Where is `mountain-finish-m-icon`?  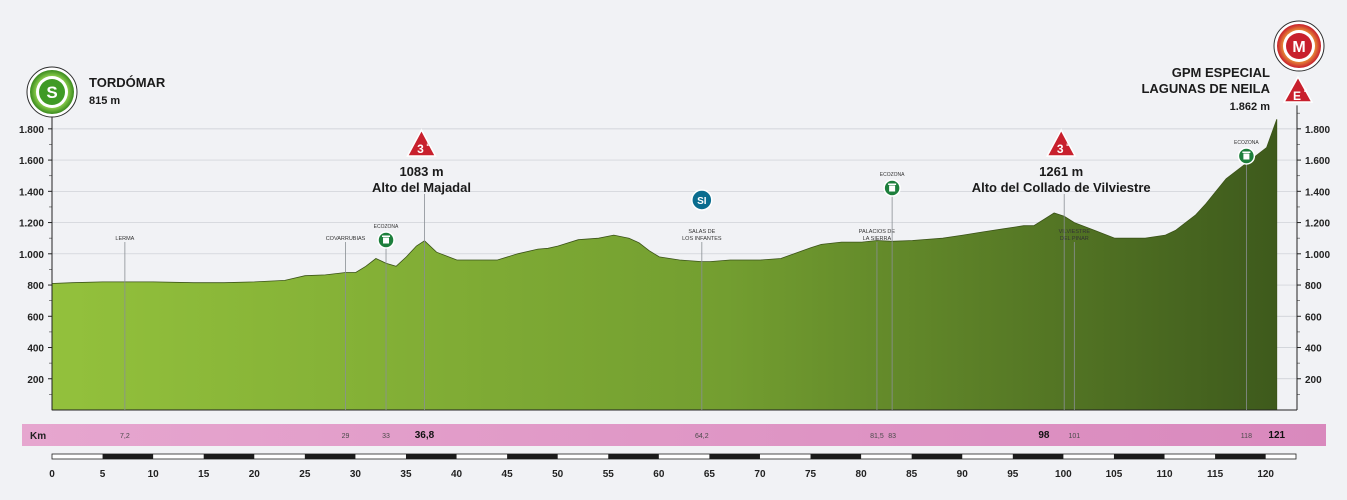 mountain-finish-m-icon is located at coordinates (1299, 46).